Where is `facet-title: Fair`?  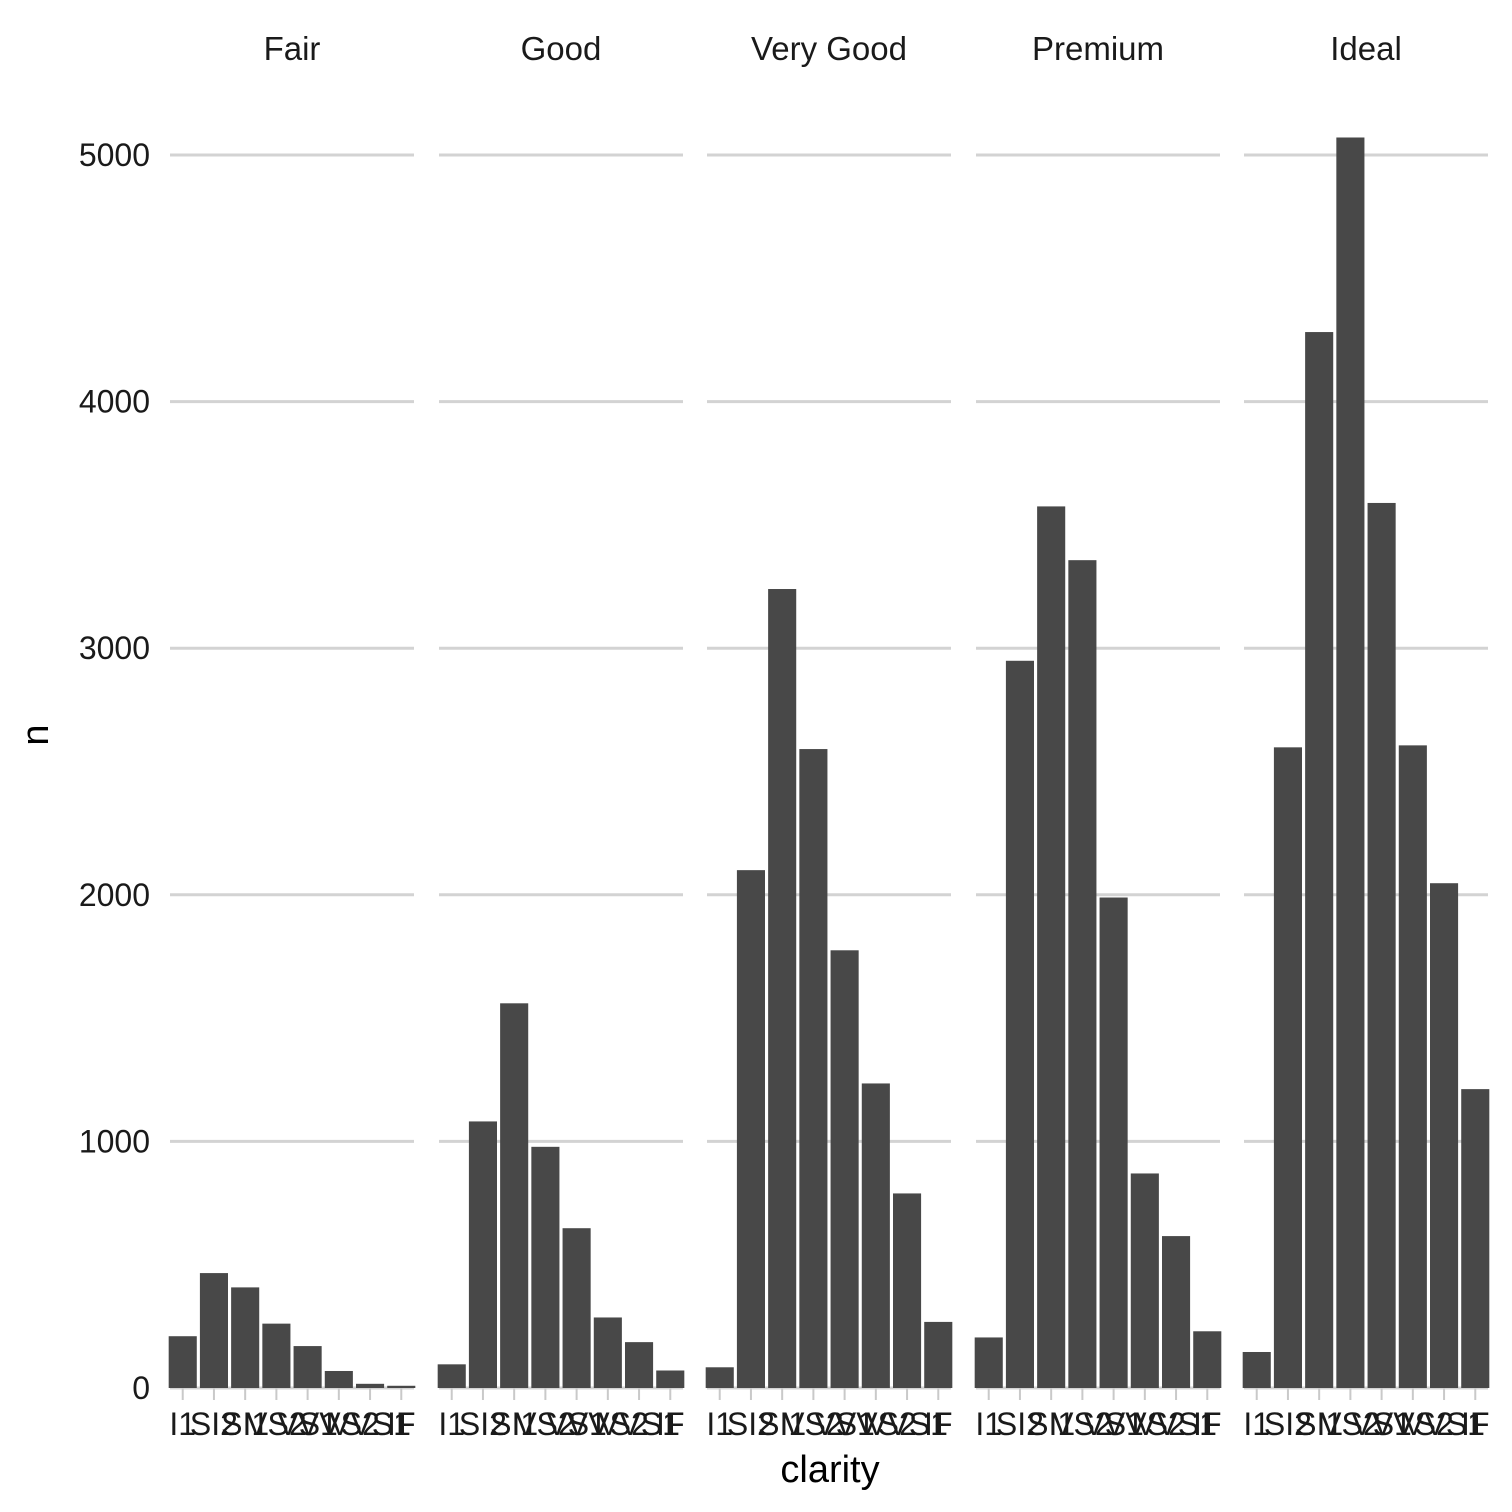 facet-title: Fair is located at coordinates (292, 48).